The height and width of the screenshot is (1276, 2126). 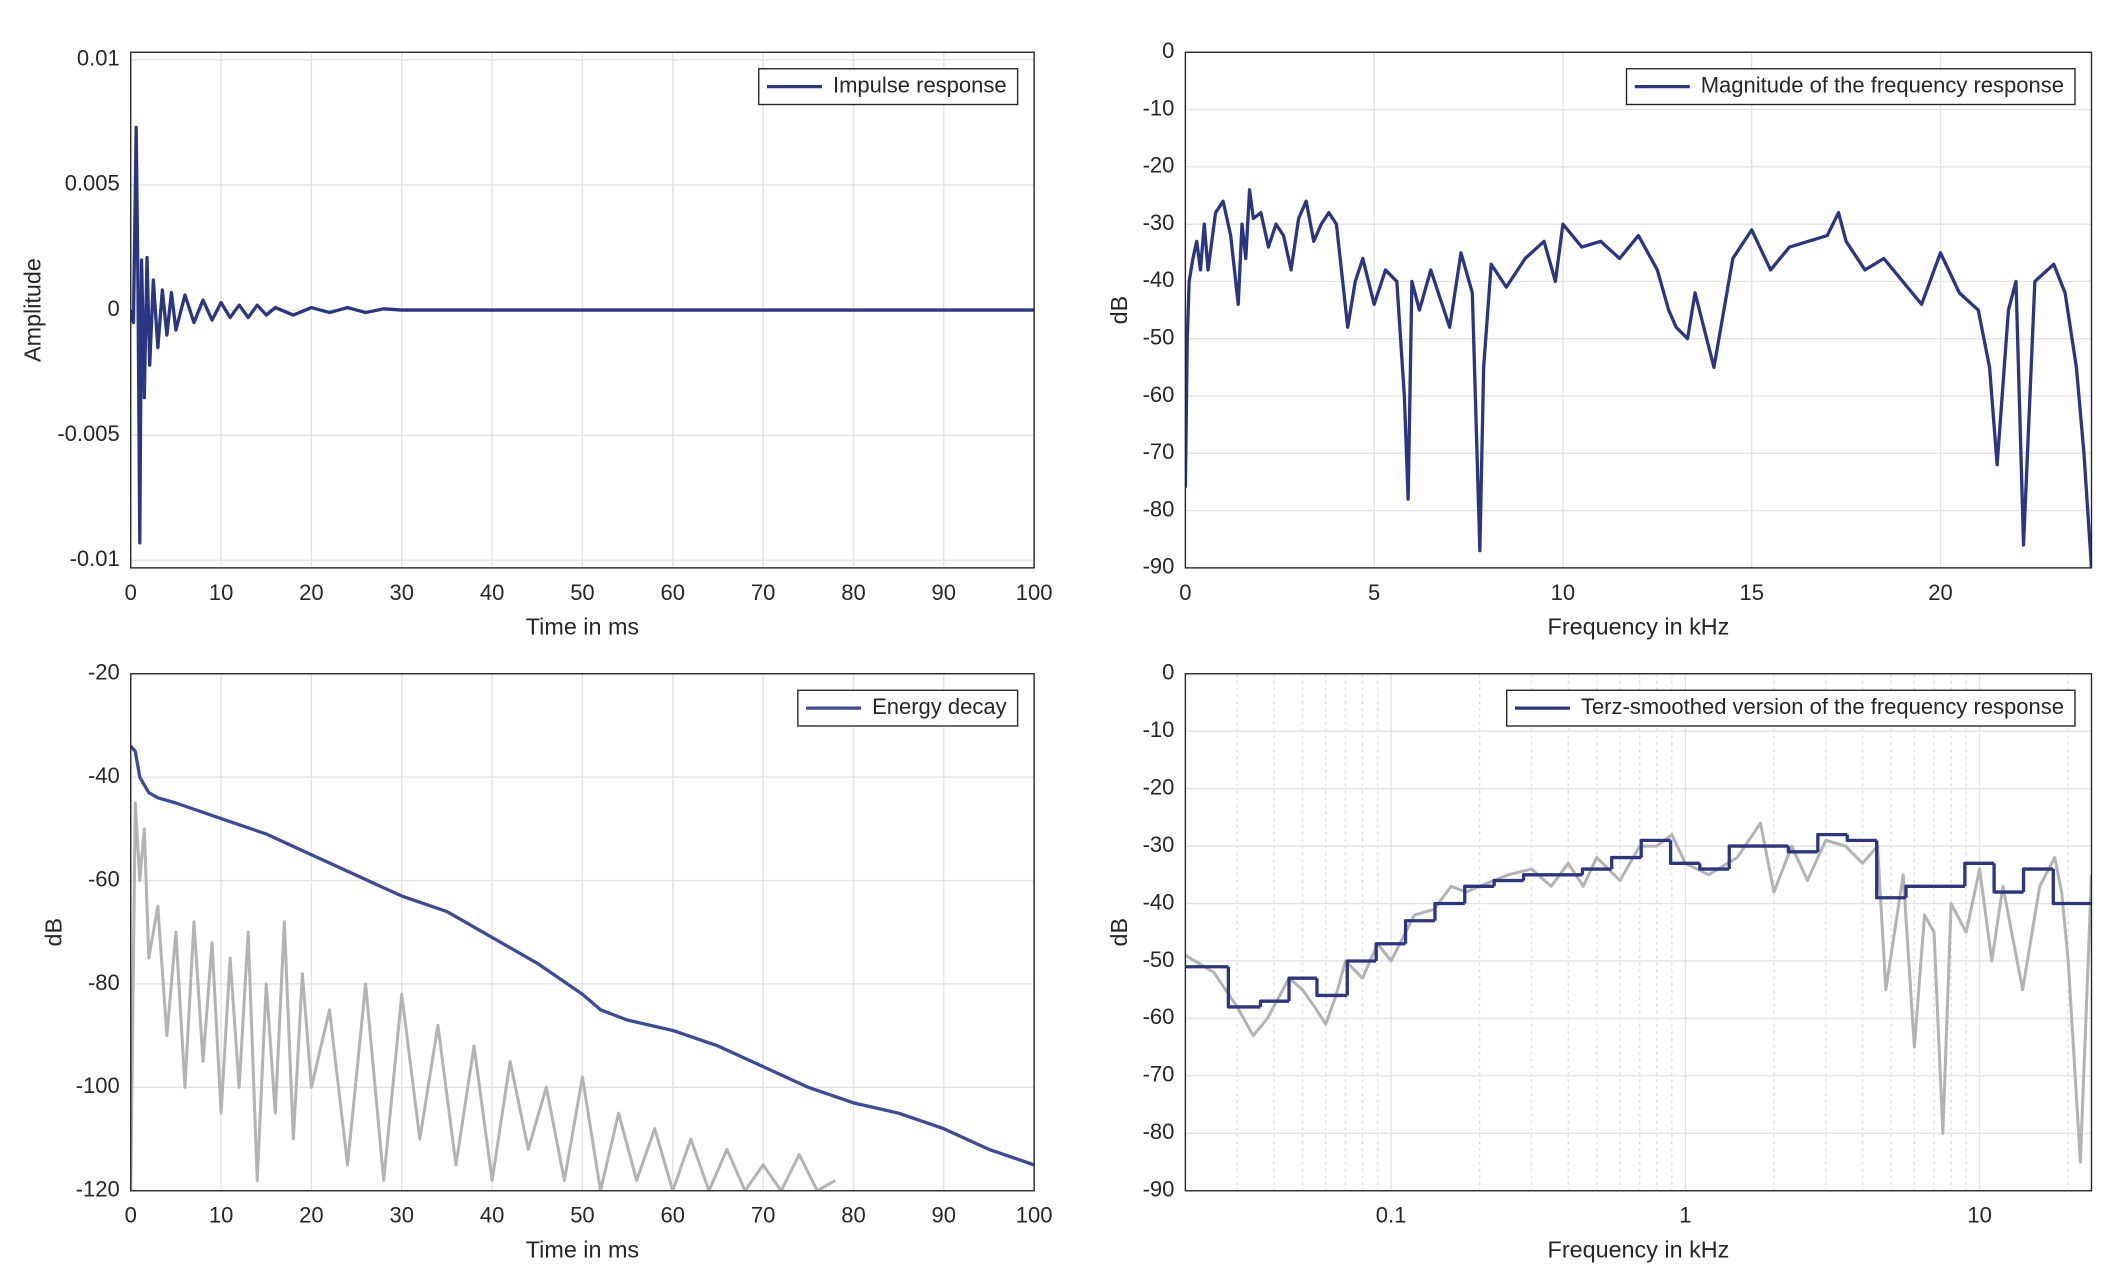 I want to click on legend-box, so click(x=1791, y=708).